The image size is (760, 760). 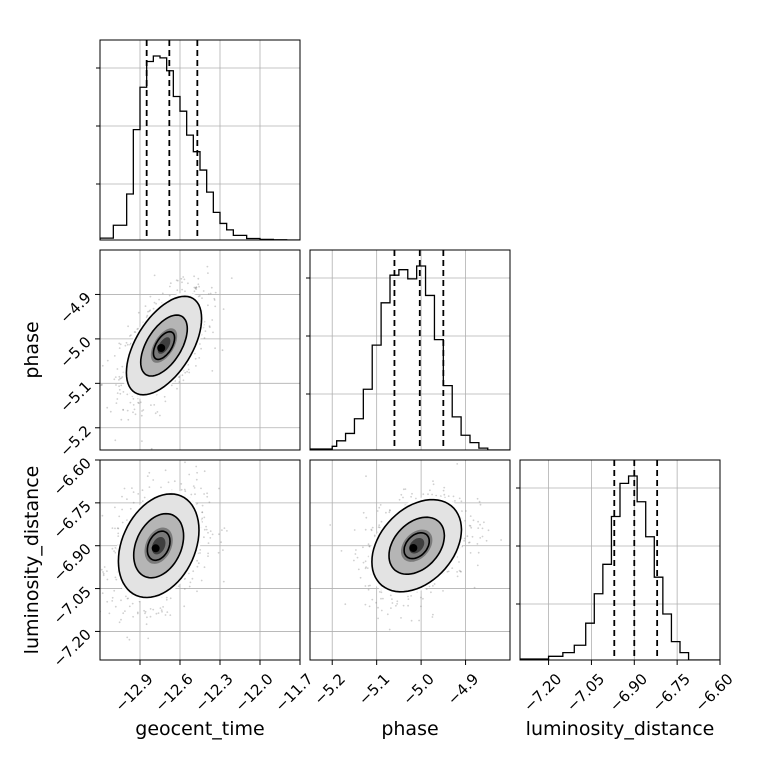 What do you see at coordinates (199, 729) in the screenshot?
I see `x-axis-label: geocent_time` at bounding box center [199, 729].